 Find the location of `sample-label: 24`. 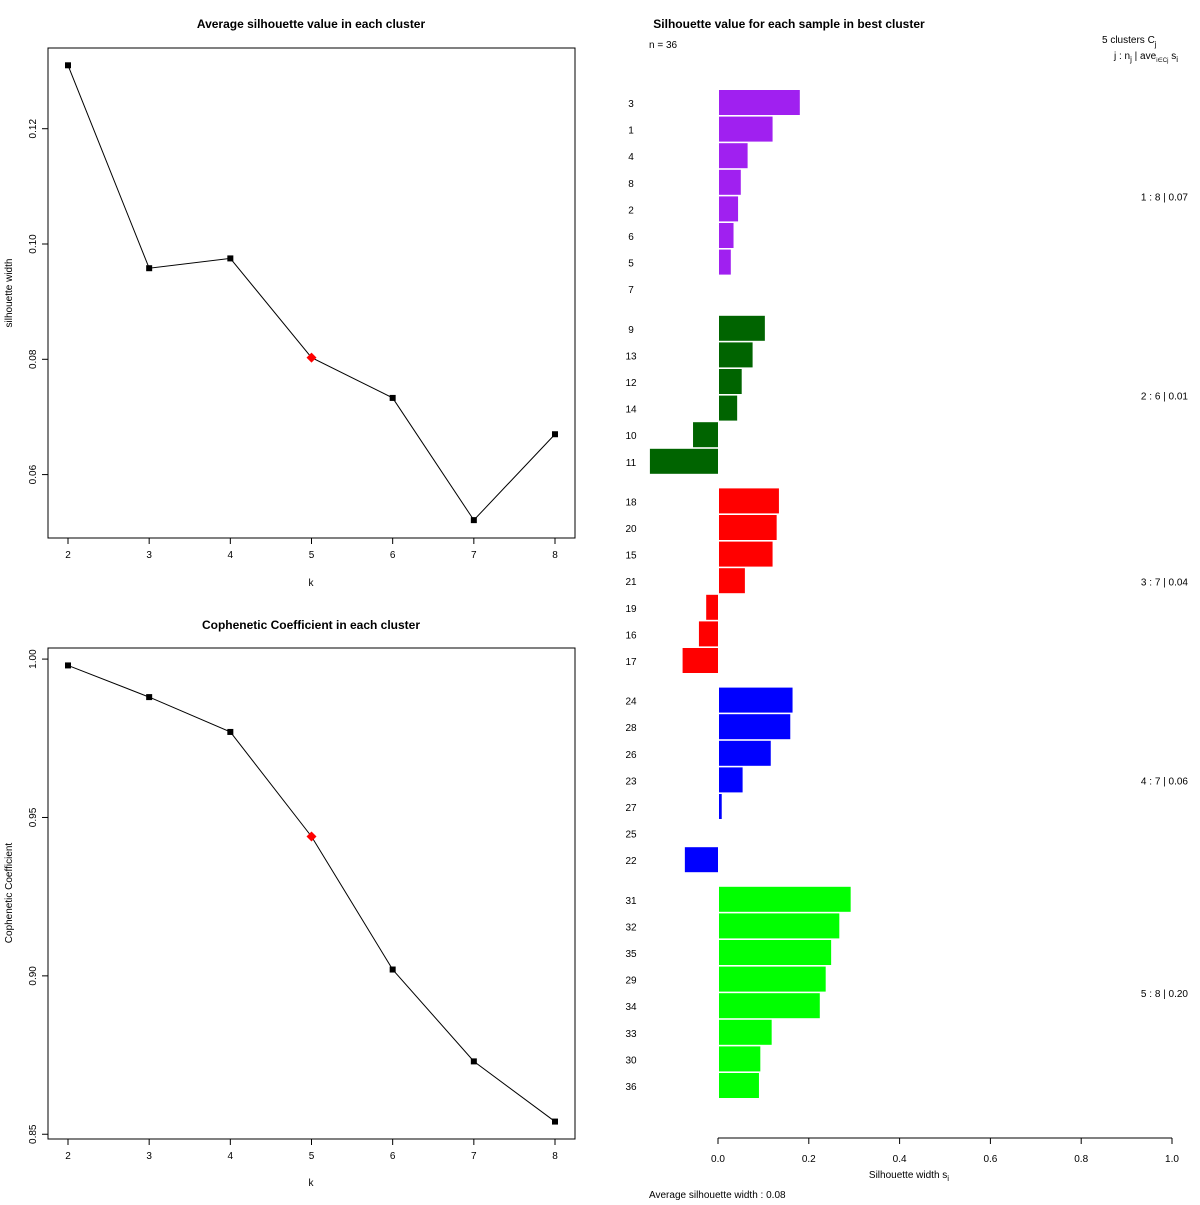

sample-label: 24 is located at coordinates (631, 702).